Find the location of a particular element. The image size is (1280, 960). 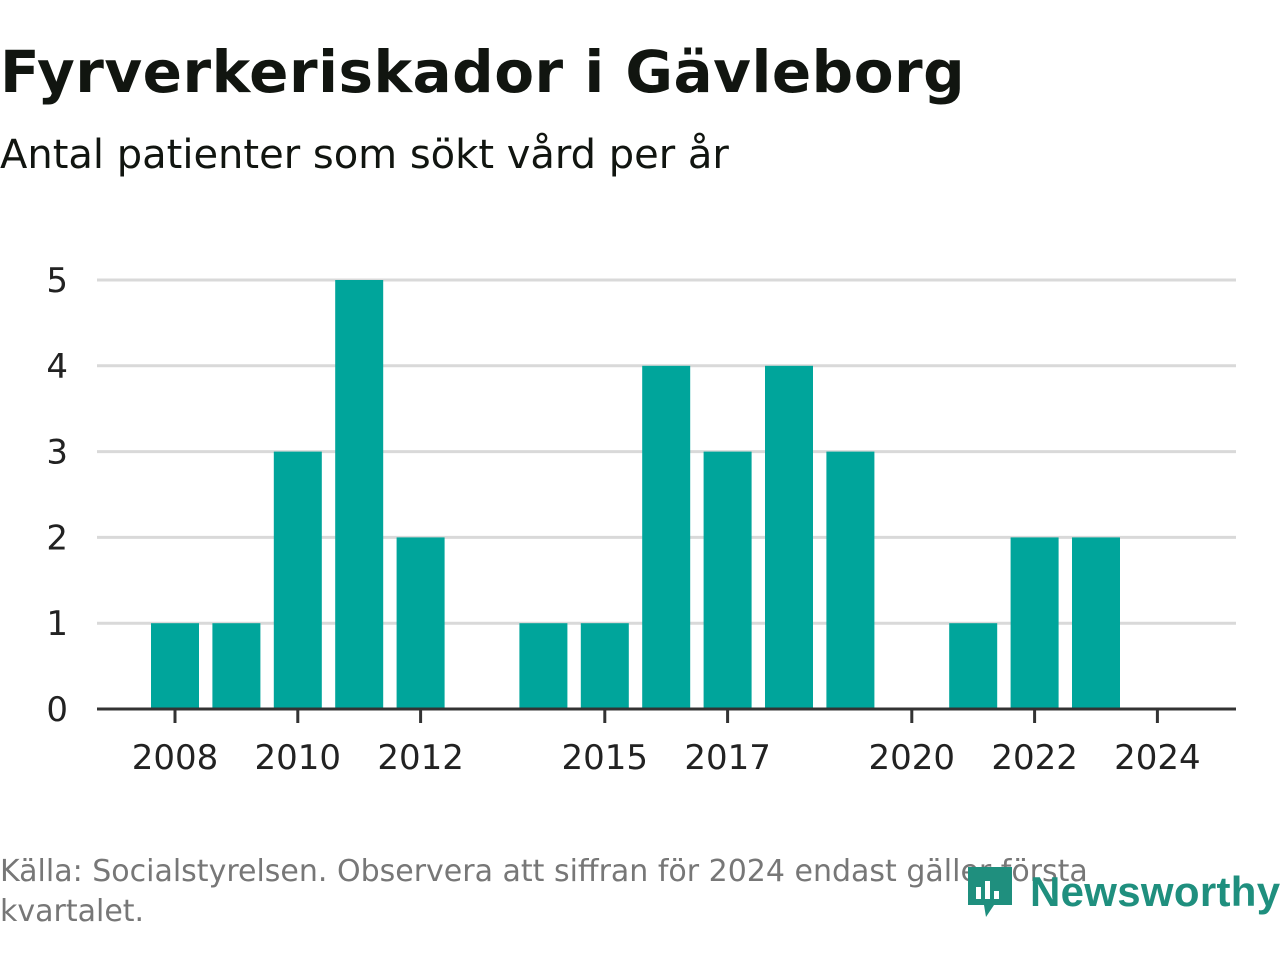

y-tick-label: 2 is located at coordinates (57, 538).